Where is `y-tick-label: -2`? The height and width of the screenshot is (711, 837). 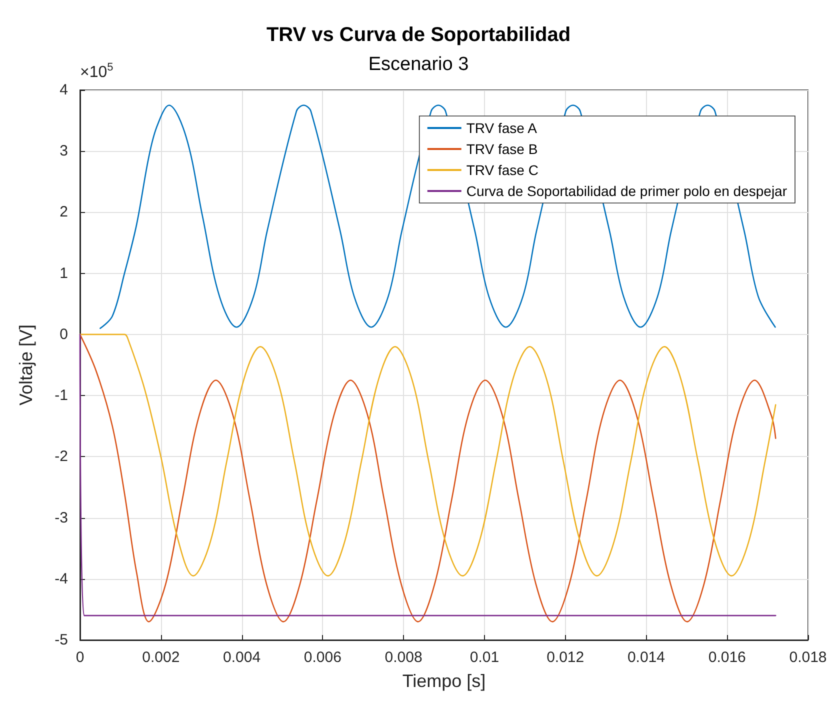
y-tick-label: -2 is located at coordinates (61, 457).